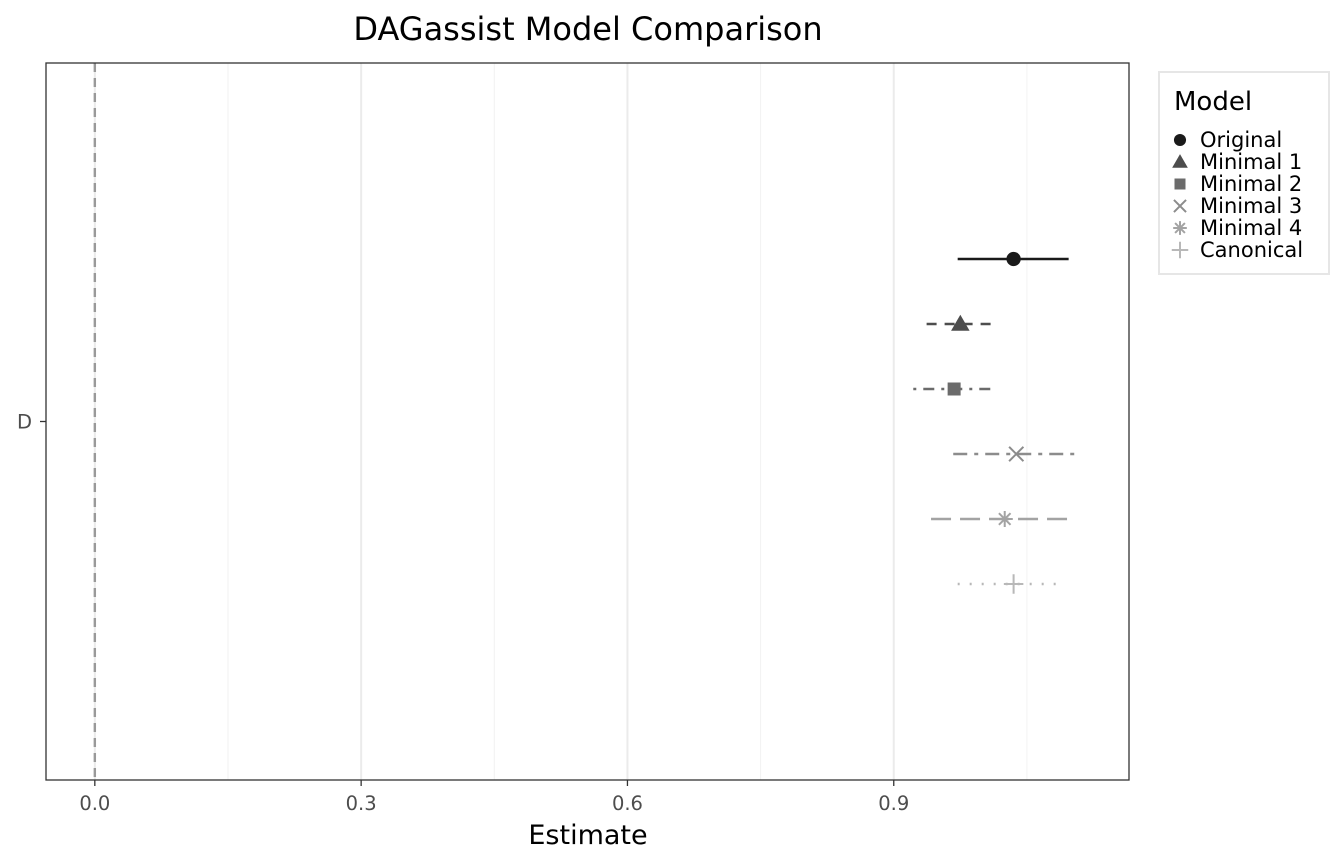  Describe the element at coordinates (94, 803) in the screenshot. I see `x-tick-label: 0.0` at that location.